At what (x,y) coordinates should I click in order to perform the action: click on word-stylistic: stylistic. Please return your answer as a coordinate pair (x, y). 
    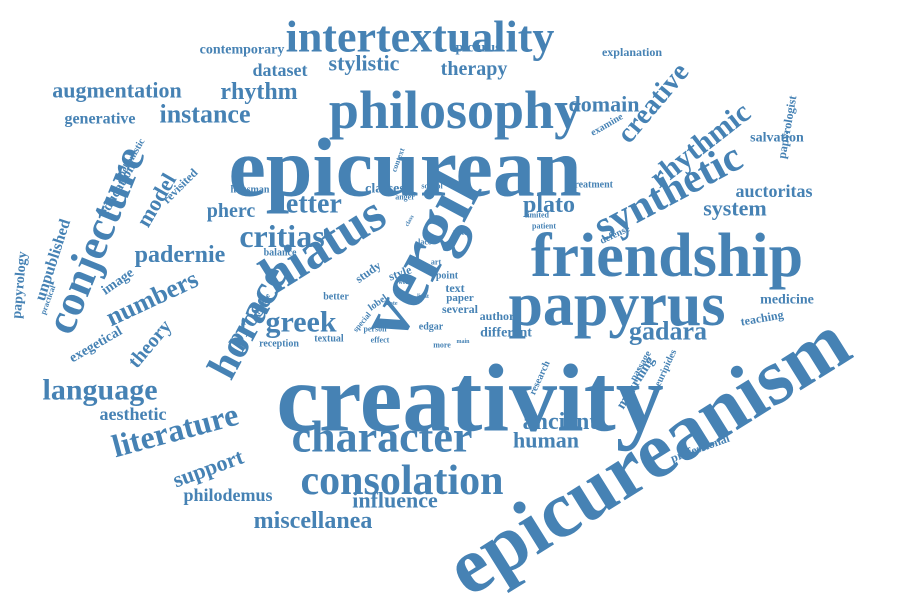
    Looking at the image, I should click on (364, 63).